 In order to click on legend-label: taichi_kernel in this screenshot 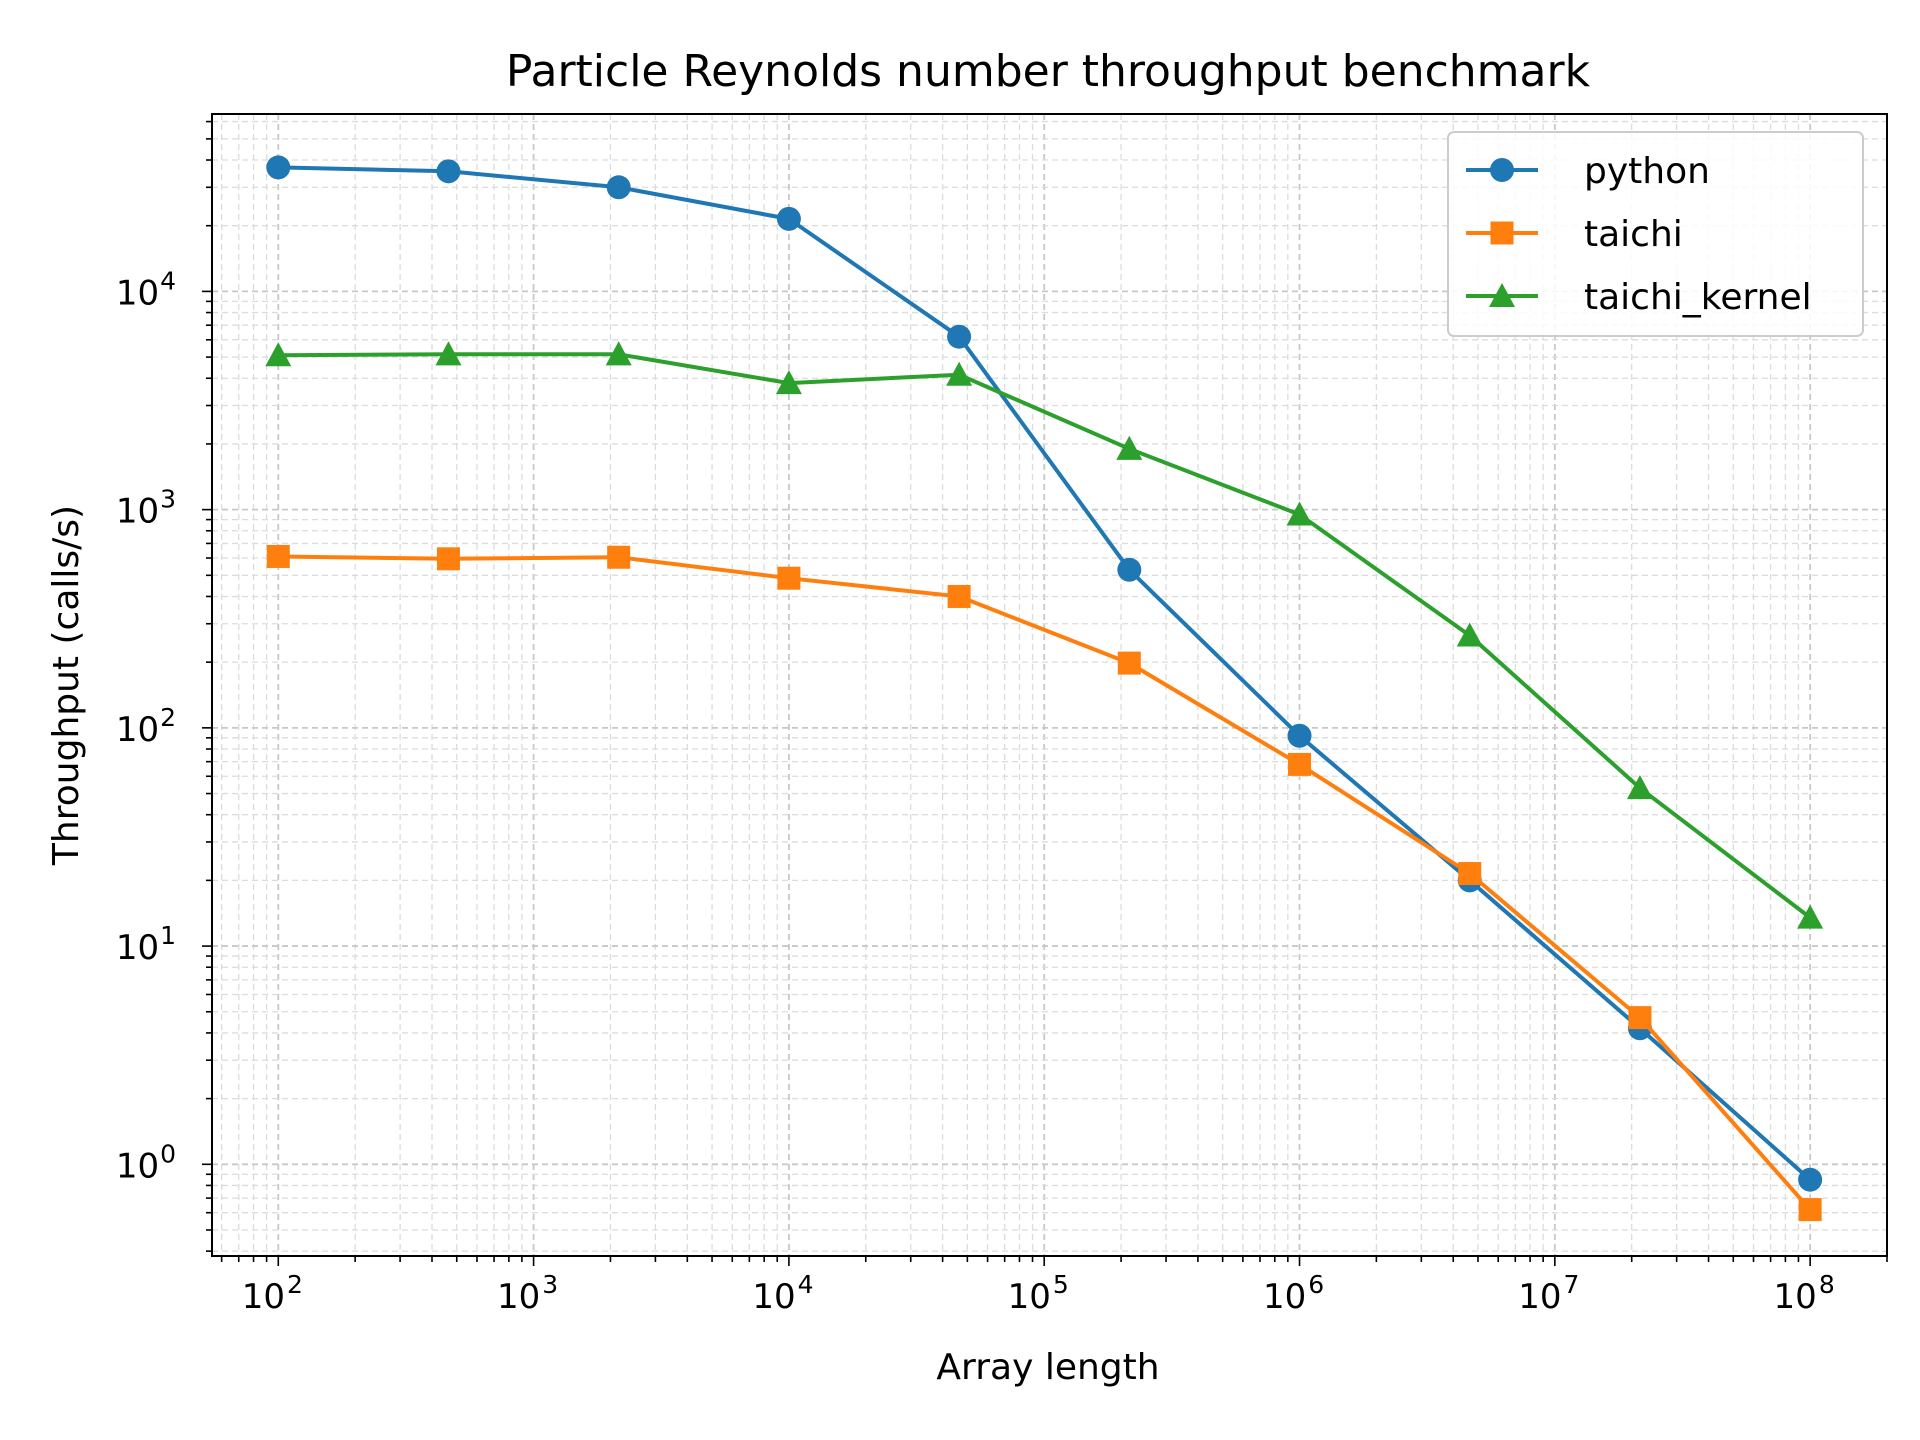, I will do `click(1698, 297)`.